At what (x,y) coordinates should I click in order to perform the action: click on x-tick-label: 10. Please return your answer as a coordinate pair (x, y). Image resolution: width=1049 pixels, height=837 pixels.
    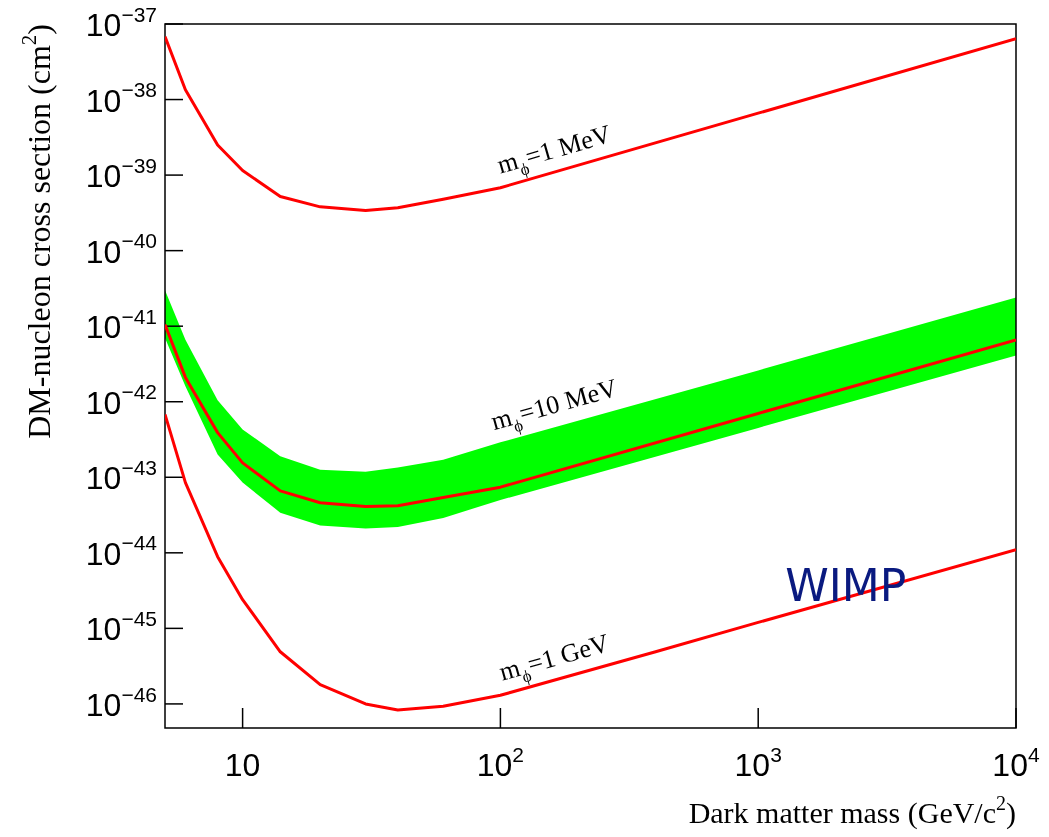
    Looking at the image, I should click on (242, 765).